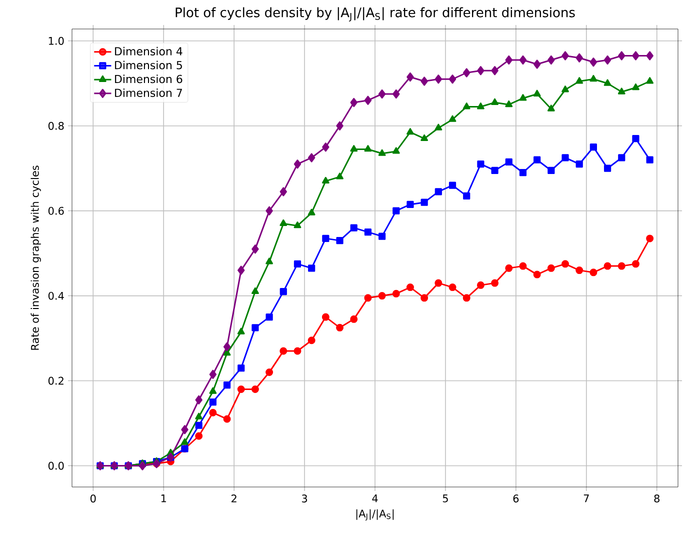 The width and height of the screenshot is (686, 545). Describe the element at coordinates (56, 296) in the screenshot. I see `y-tick-label: 0.4` at that location.